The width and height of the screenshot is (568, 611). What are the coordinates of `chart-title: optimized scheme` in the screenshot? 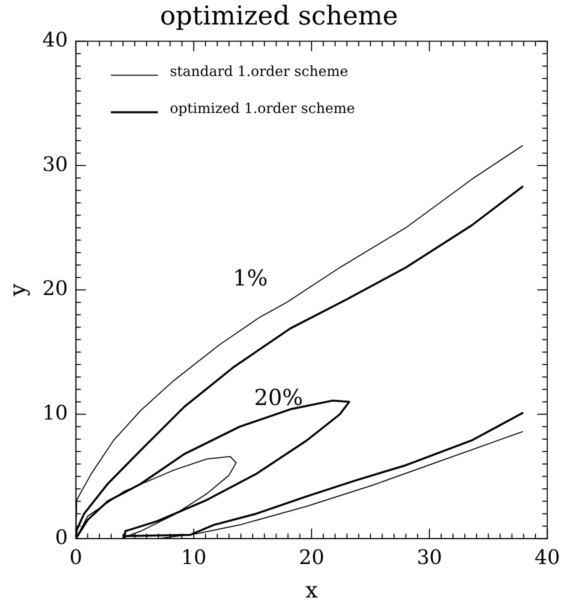 It's located at (279, 16).